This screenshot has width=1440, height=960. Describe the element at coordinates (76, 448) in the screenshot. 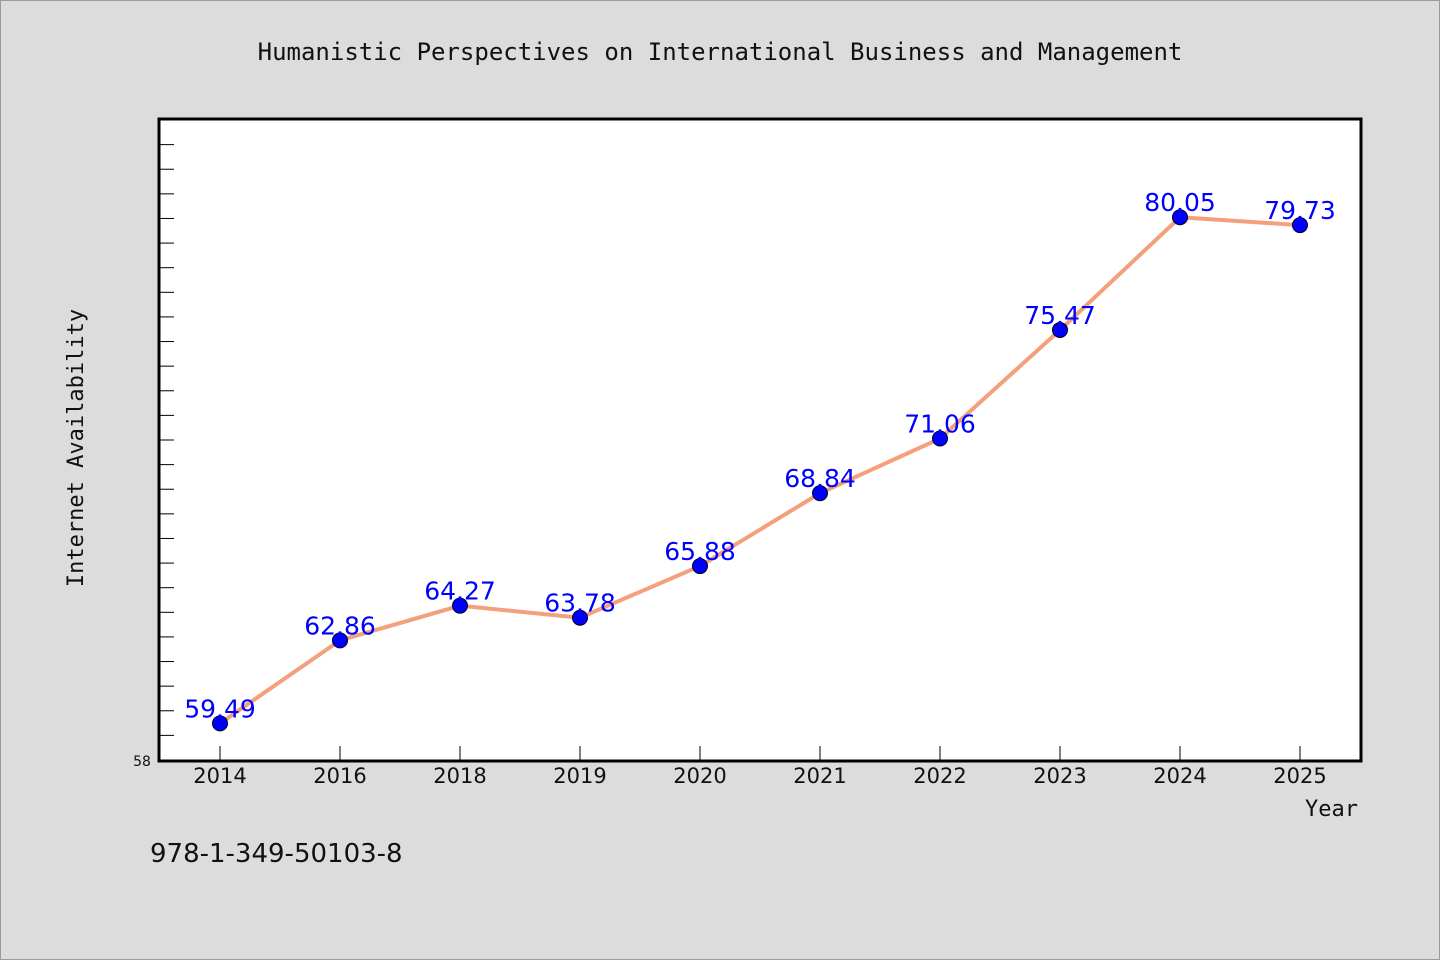

I see `y-axis-label: Internet Availability` at that location.